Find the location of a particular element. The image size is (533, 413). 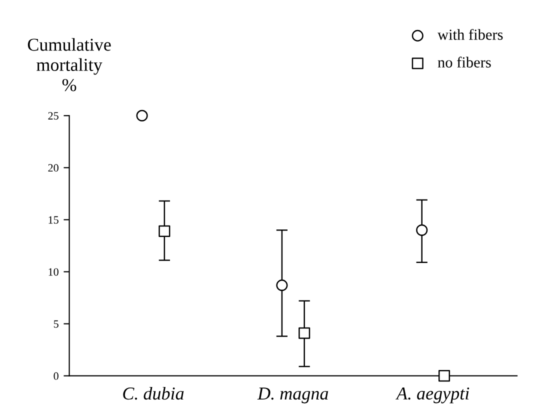

y-tick-label: 10 is located at coordinates (53, 272).